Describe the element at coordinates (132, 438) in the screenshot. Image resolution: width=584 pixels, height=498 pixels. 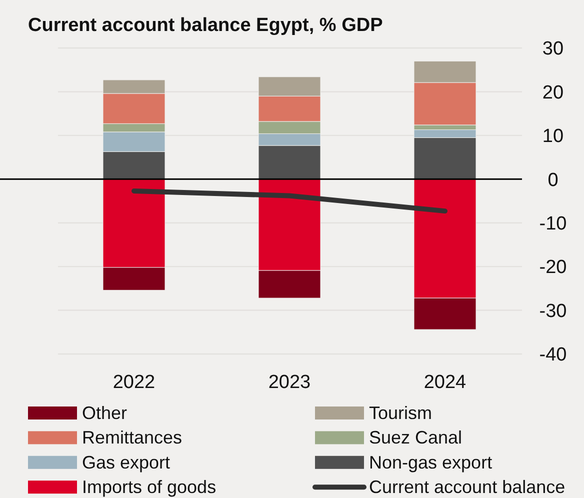
I see `legend-label: Remittances` at that location.